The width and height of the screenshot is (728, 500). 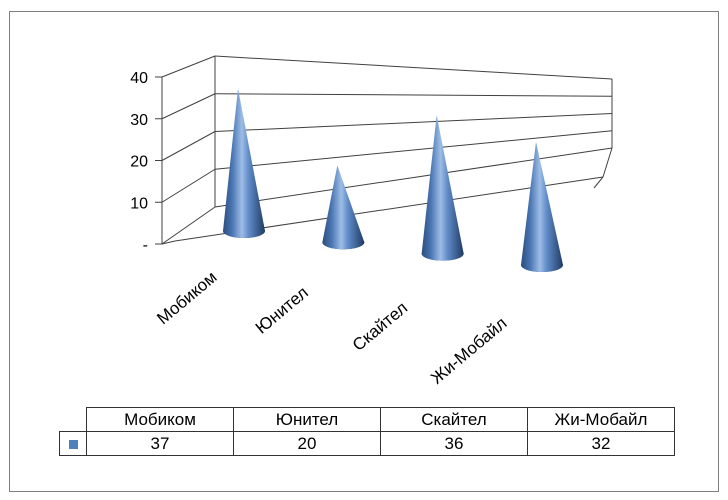 I want to click on data-table-cell: 37, so click(x=160, y=443).